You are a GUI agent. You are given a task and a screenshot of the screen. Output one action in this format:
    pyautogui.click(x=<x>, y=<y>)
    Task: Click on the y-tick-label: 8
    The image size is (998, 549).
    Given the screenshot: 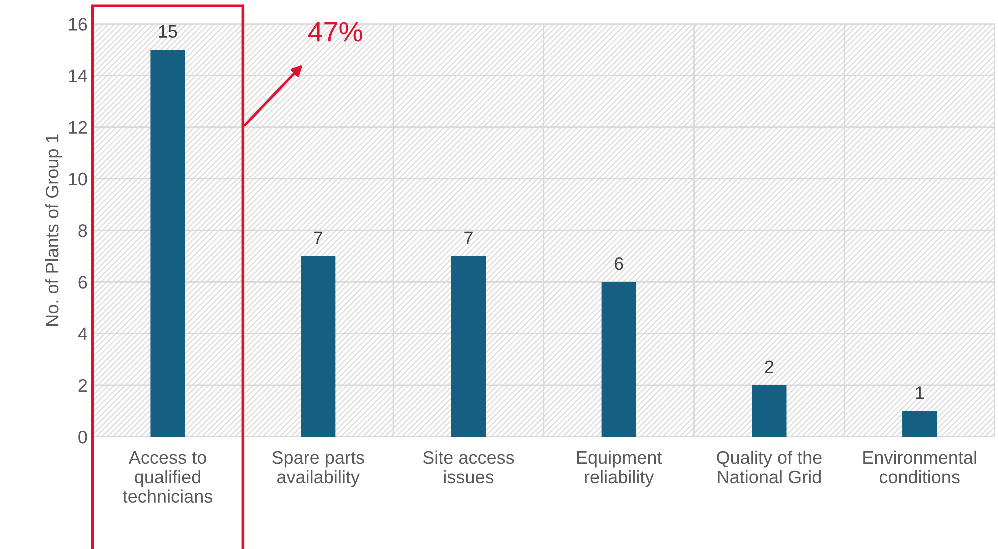 What is the action you would take?
    pyautogui.click(x=83, y=231)
    